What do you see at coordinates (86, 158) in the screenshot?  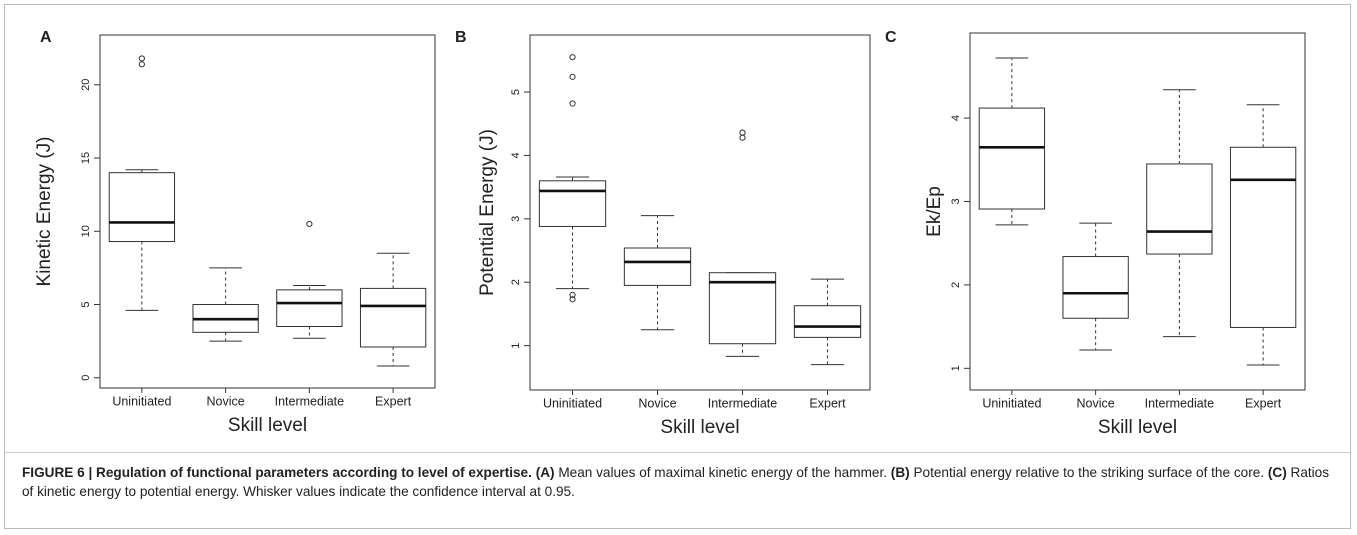 I see `y-tick-label: 15` at bounding box center [86, 158].